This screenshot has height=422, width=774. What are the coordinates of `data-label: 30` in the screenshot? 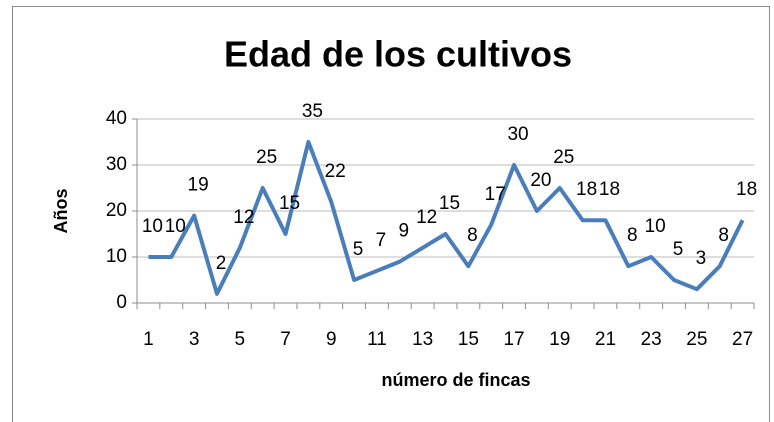 It's located at (517, 134).